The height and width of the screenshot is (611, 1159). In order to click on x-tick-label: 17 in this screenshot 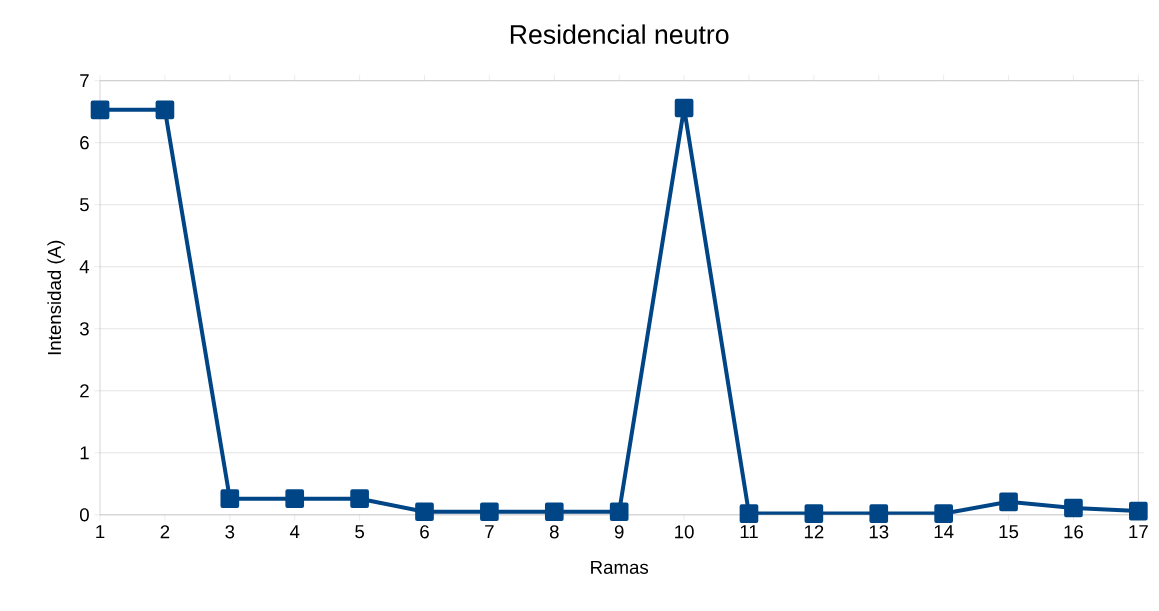, I will do `click(1138, 532)`.